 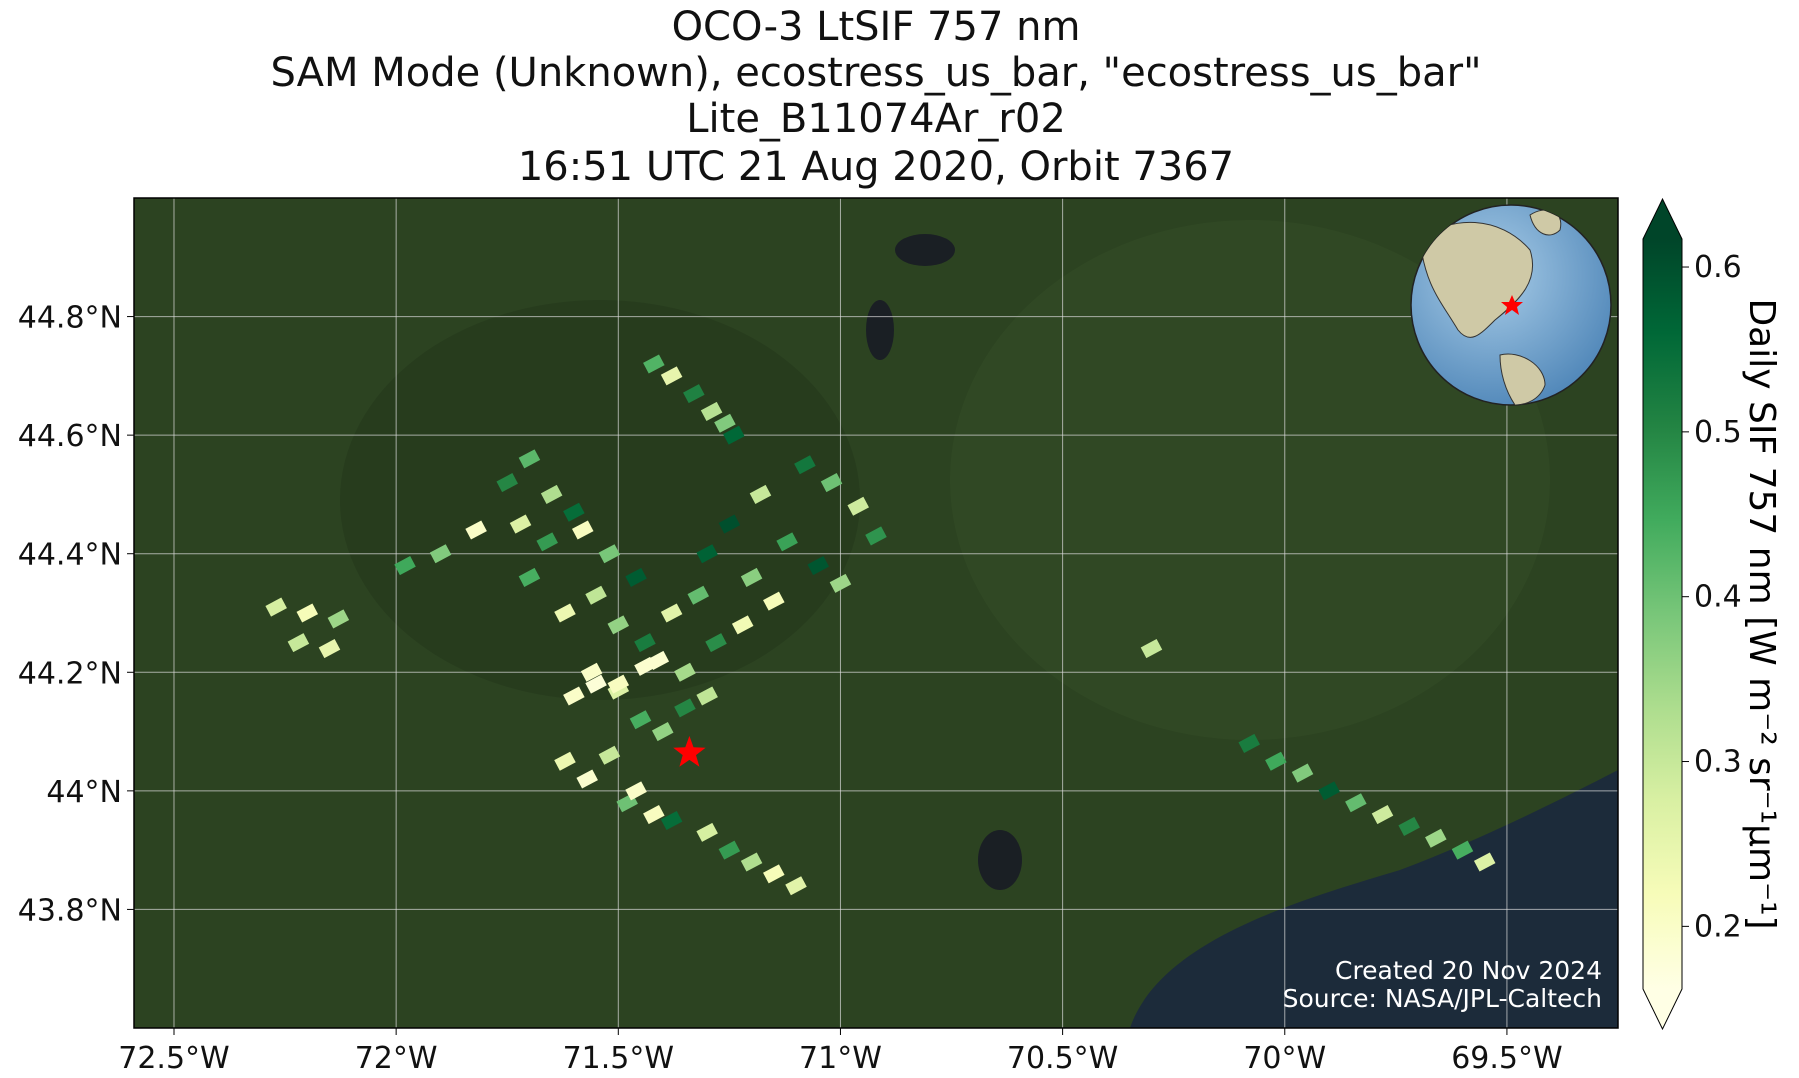 I want to click on x-tick-label: 69.5°W, so click(x=1506, y=1058).